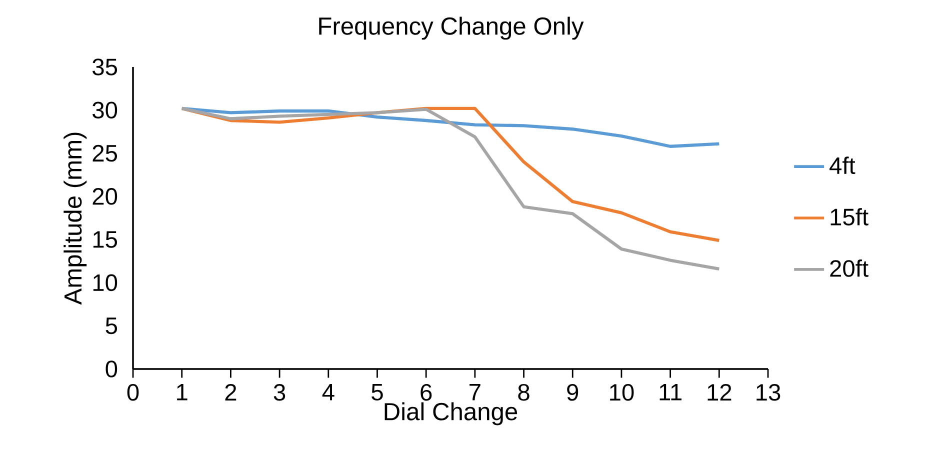  I want to click on x-tick-label: 13, so click(768, 392).